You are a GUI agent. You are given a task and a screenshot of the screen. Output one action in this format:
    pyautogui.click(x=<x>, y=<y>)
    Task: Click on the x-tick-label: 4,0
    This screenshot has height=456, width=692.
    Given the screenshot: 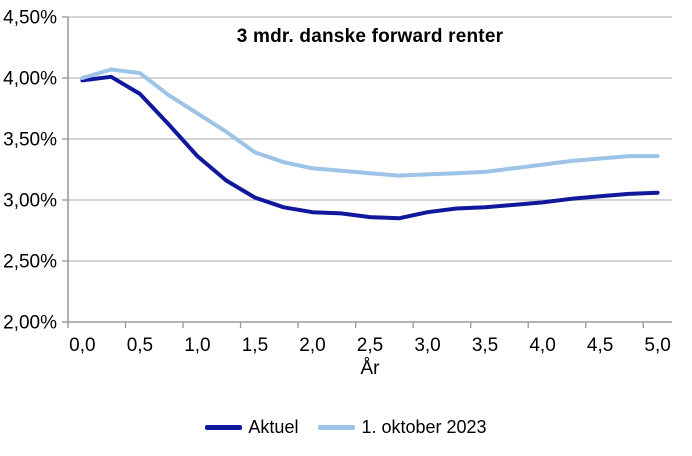 What is the action you would take?
    pyautogui.click(x=542, y=345)
    